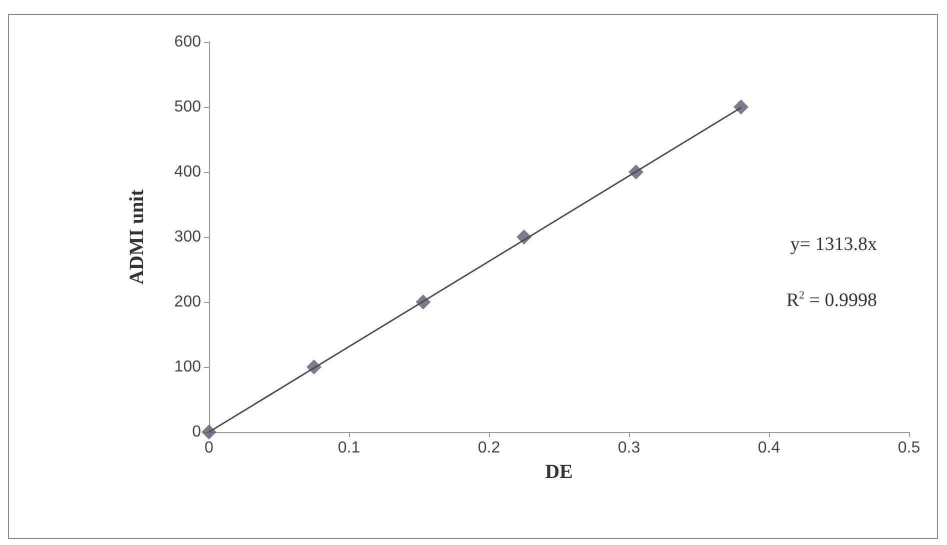 This screenshot has height=545, width=947. Describe the element at coordinates (188, 42) in the screenshot. I see `y-tick-label: 600` at that location.